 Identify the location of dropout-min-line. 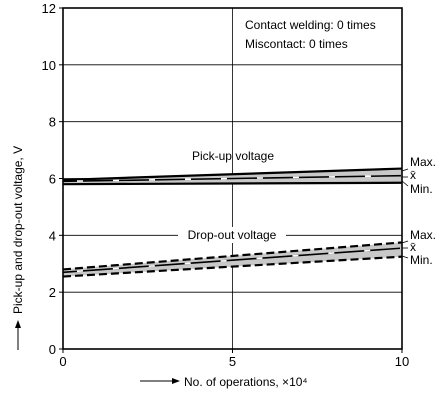
(232, 266).